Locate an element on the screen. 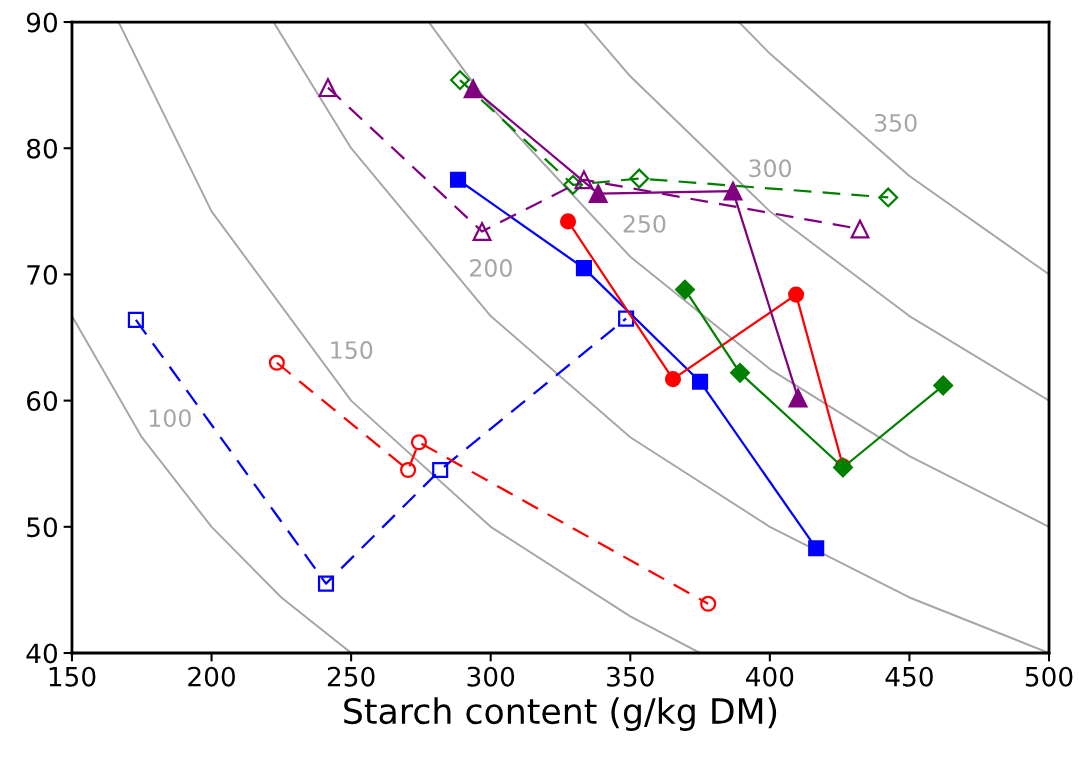 This screenshot has width=1079, height=776. x-axis-title: Starch content (g/kg DM) is located at coordinates (560, 714).